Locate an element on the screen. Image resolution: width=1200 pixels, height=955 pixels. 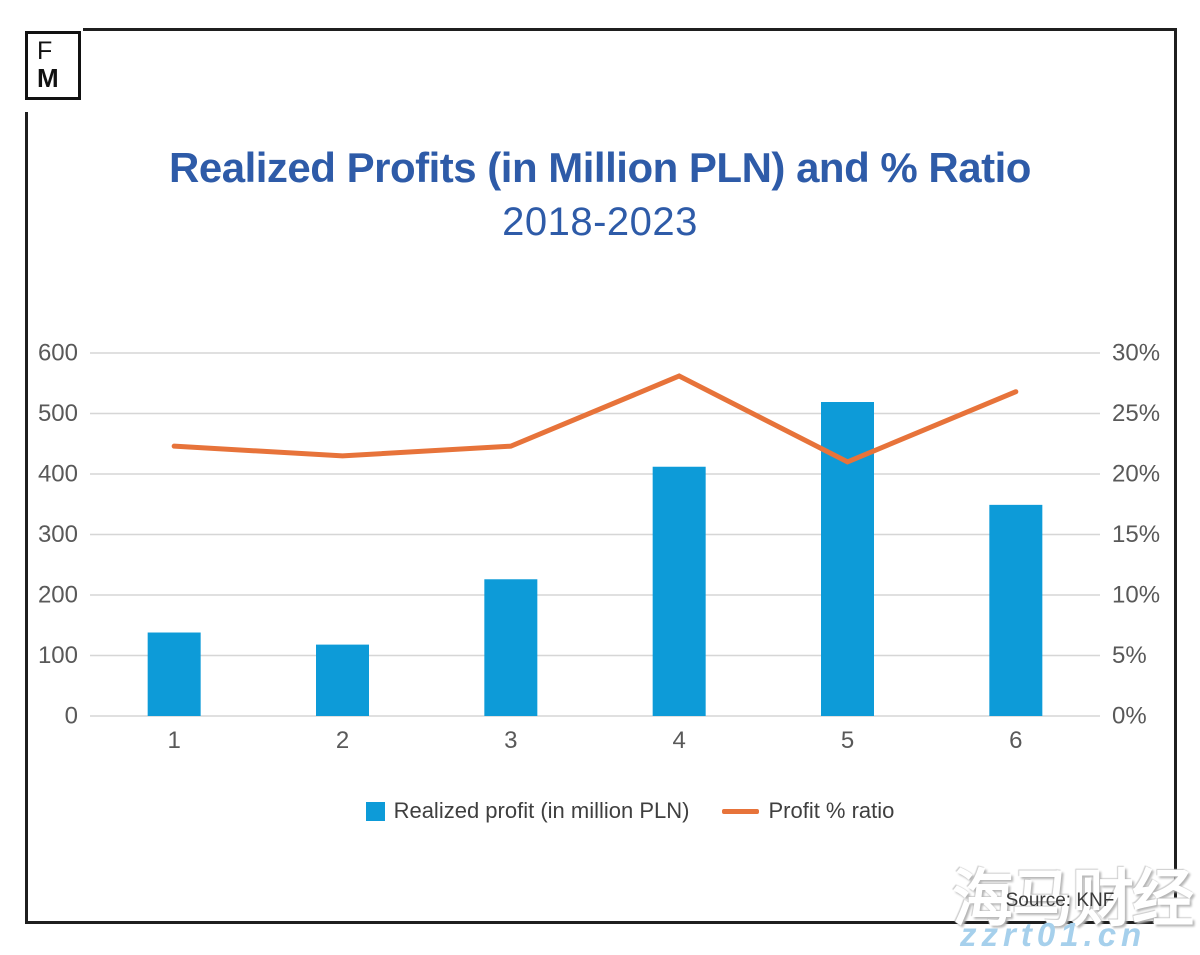
right-axis-tick: 30% is located at coordinates (1136, 353).